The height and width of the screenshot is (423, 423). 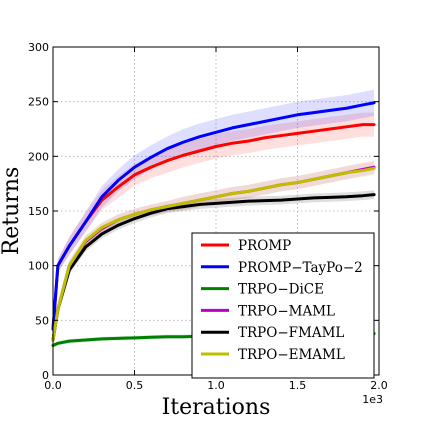 What do you see at coordinates (298, 385) in the screenshot?
I see `x-tick-label: 1.5` at bounding box center [298, 385].